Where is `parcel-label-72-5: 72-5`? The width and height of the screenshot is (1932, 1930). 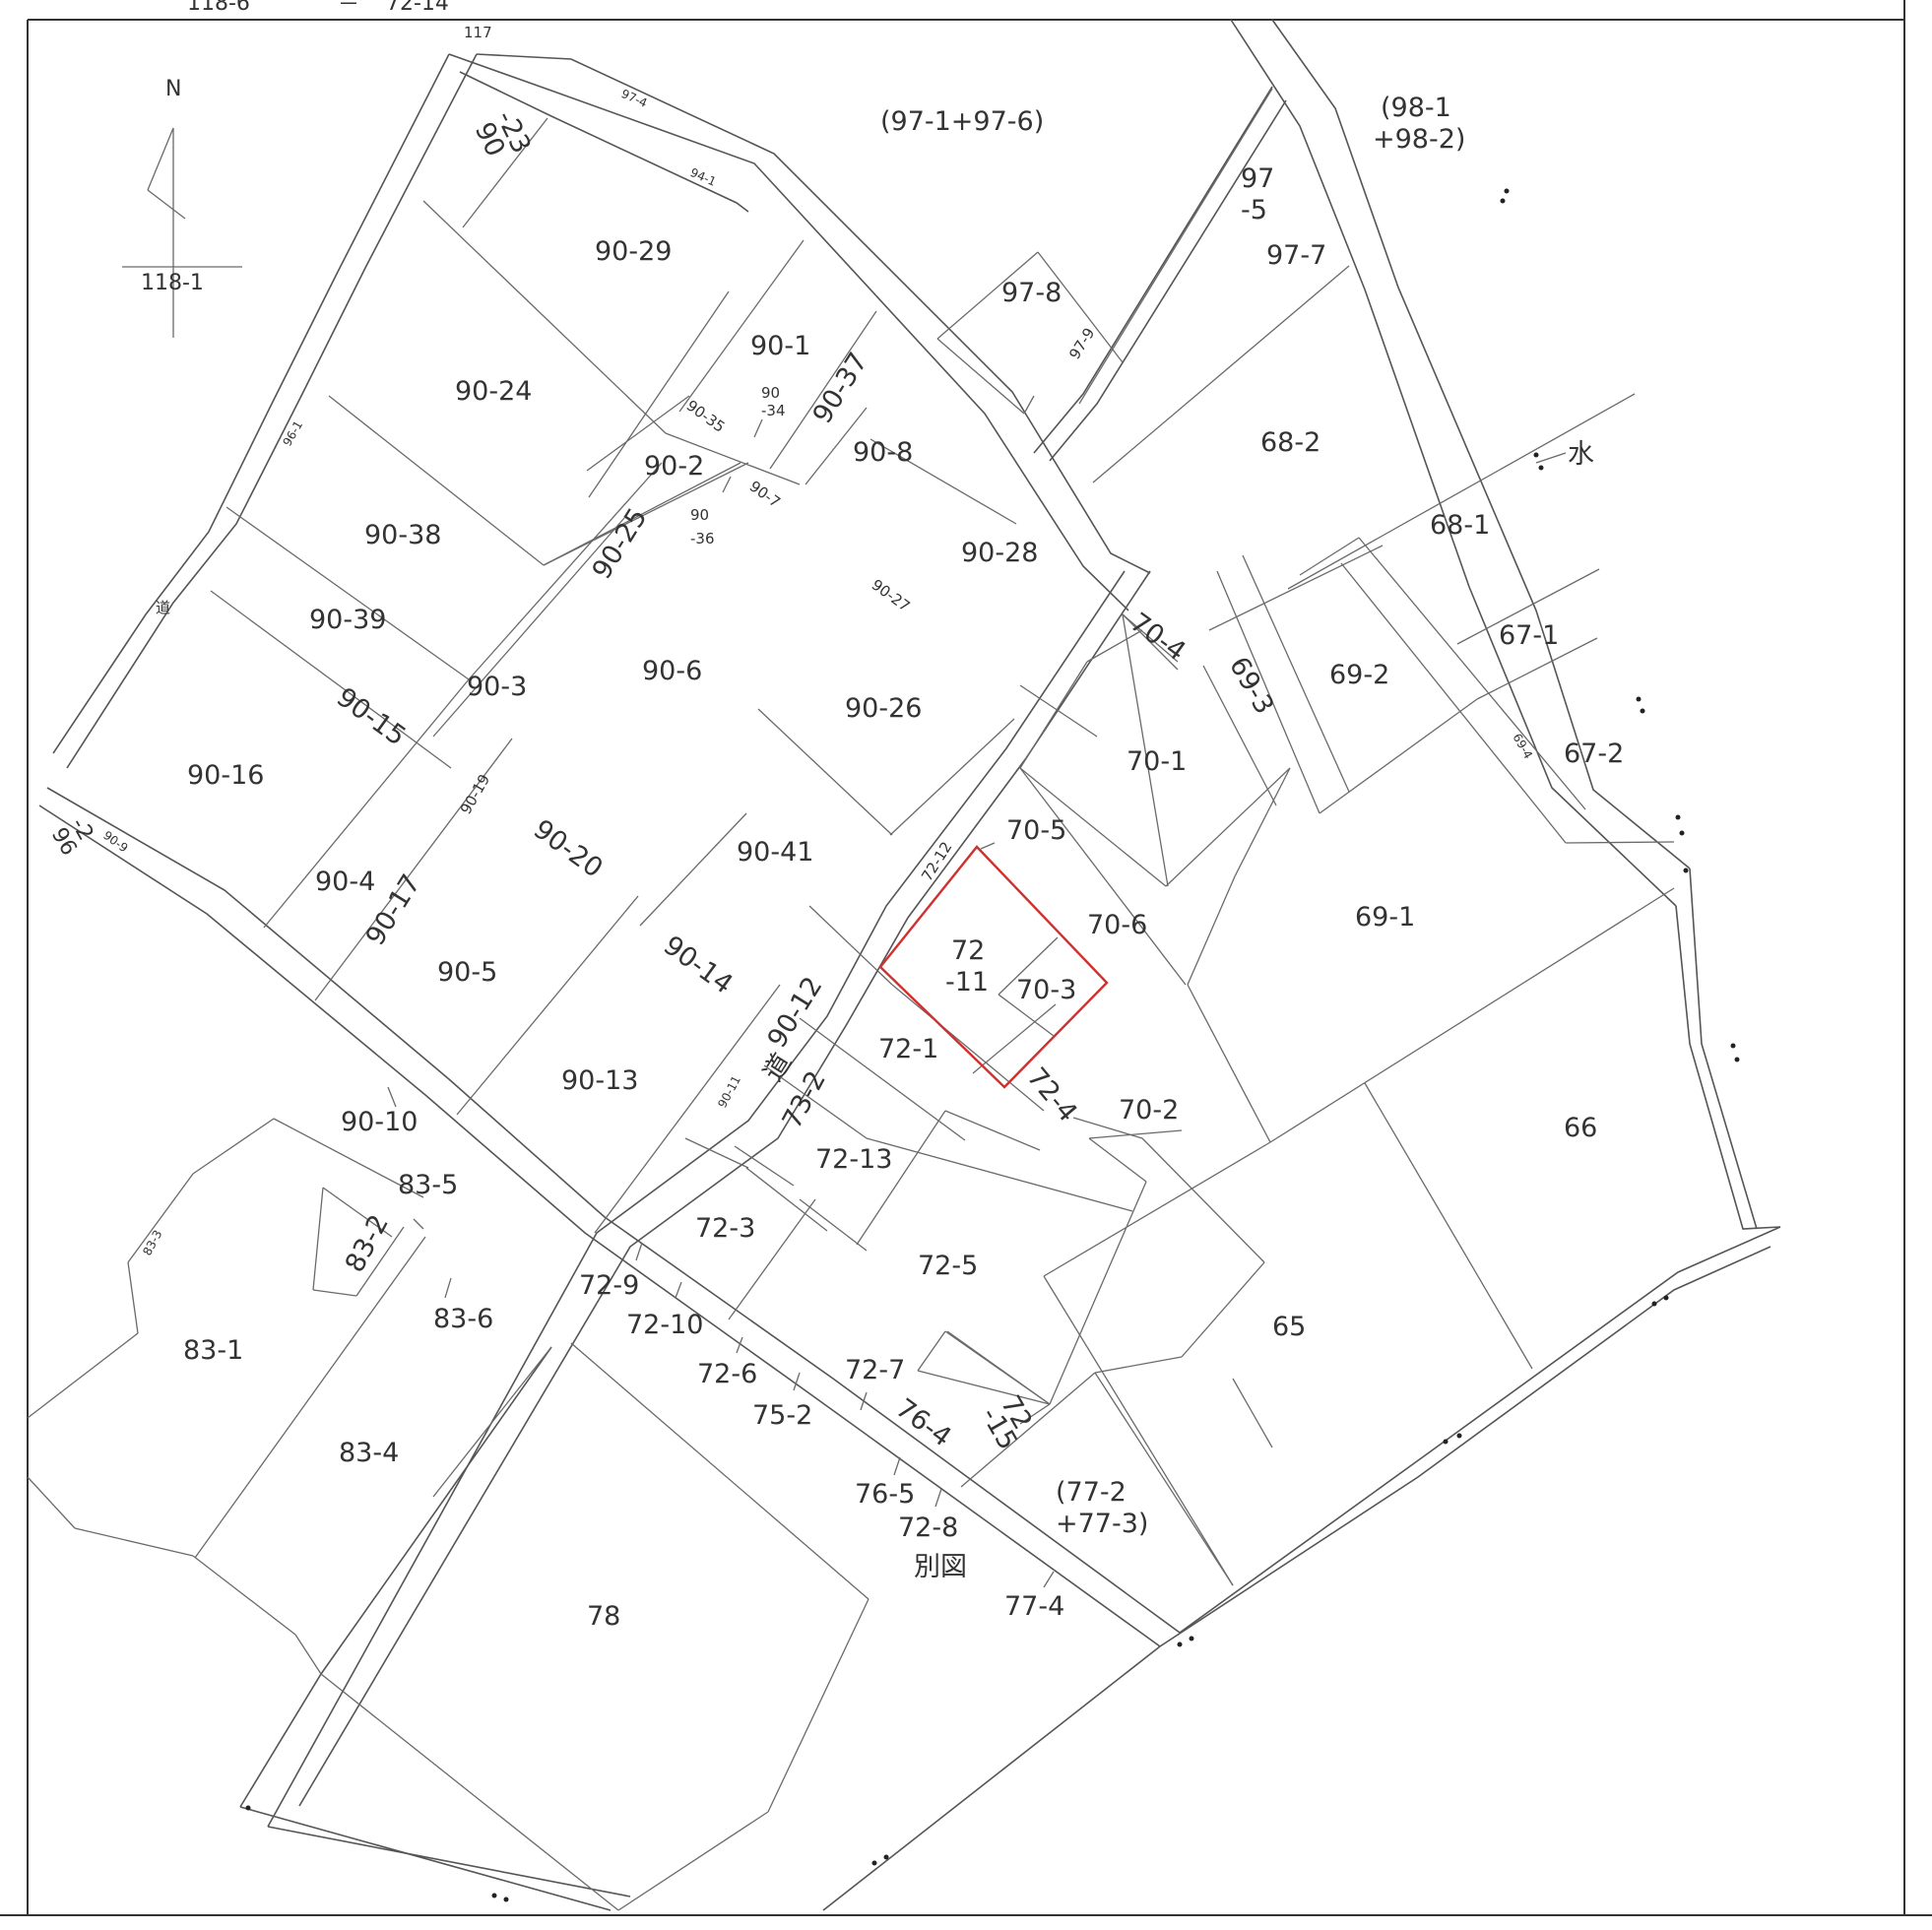 parcel-label-72-5: 72-5 is located at coordinates (948, 1266).